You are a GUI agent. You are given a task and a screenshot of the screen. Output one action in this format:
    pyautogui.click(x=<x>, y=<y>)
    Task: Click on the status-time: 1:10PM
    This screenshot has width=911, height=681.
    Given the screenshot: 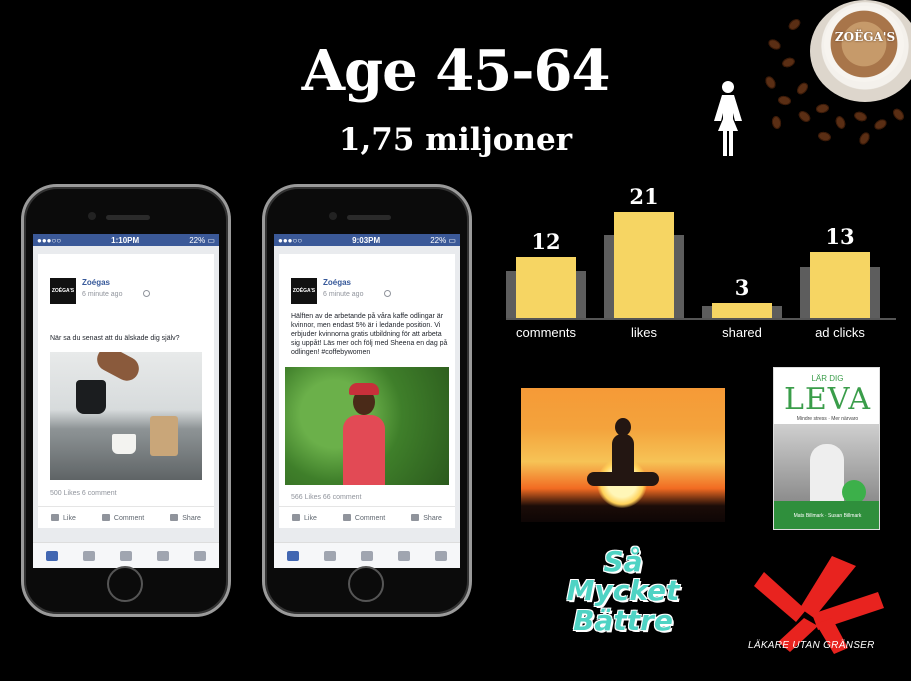 What is the action you would take?
    pyautogui.click(x=125, y=240)
    